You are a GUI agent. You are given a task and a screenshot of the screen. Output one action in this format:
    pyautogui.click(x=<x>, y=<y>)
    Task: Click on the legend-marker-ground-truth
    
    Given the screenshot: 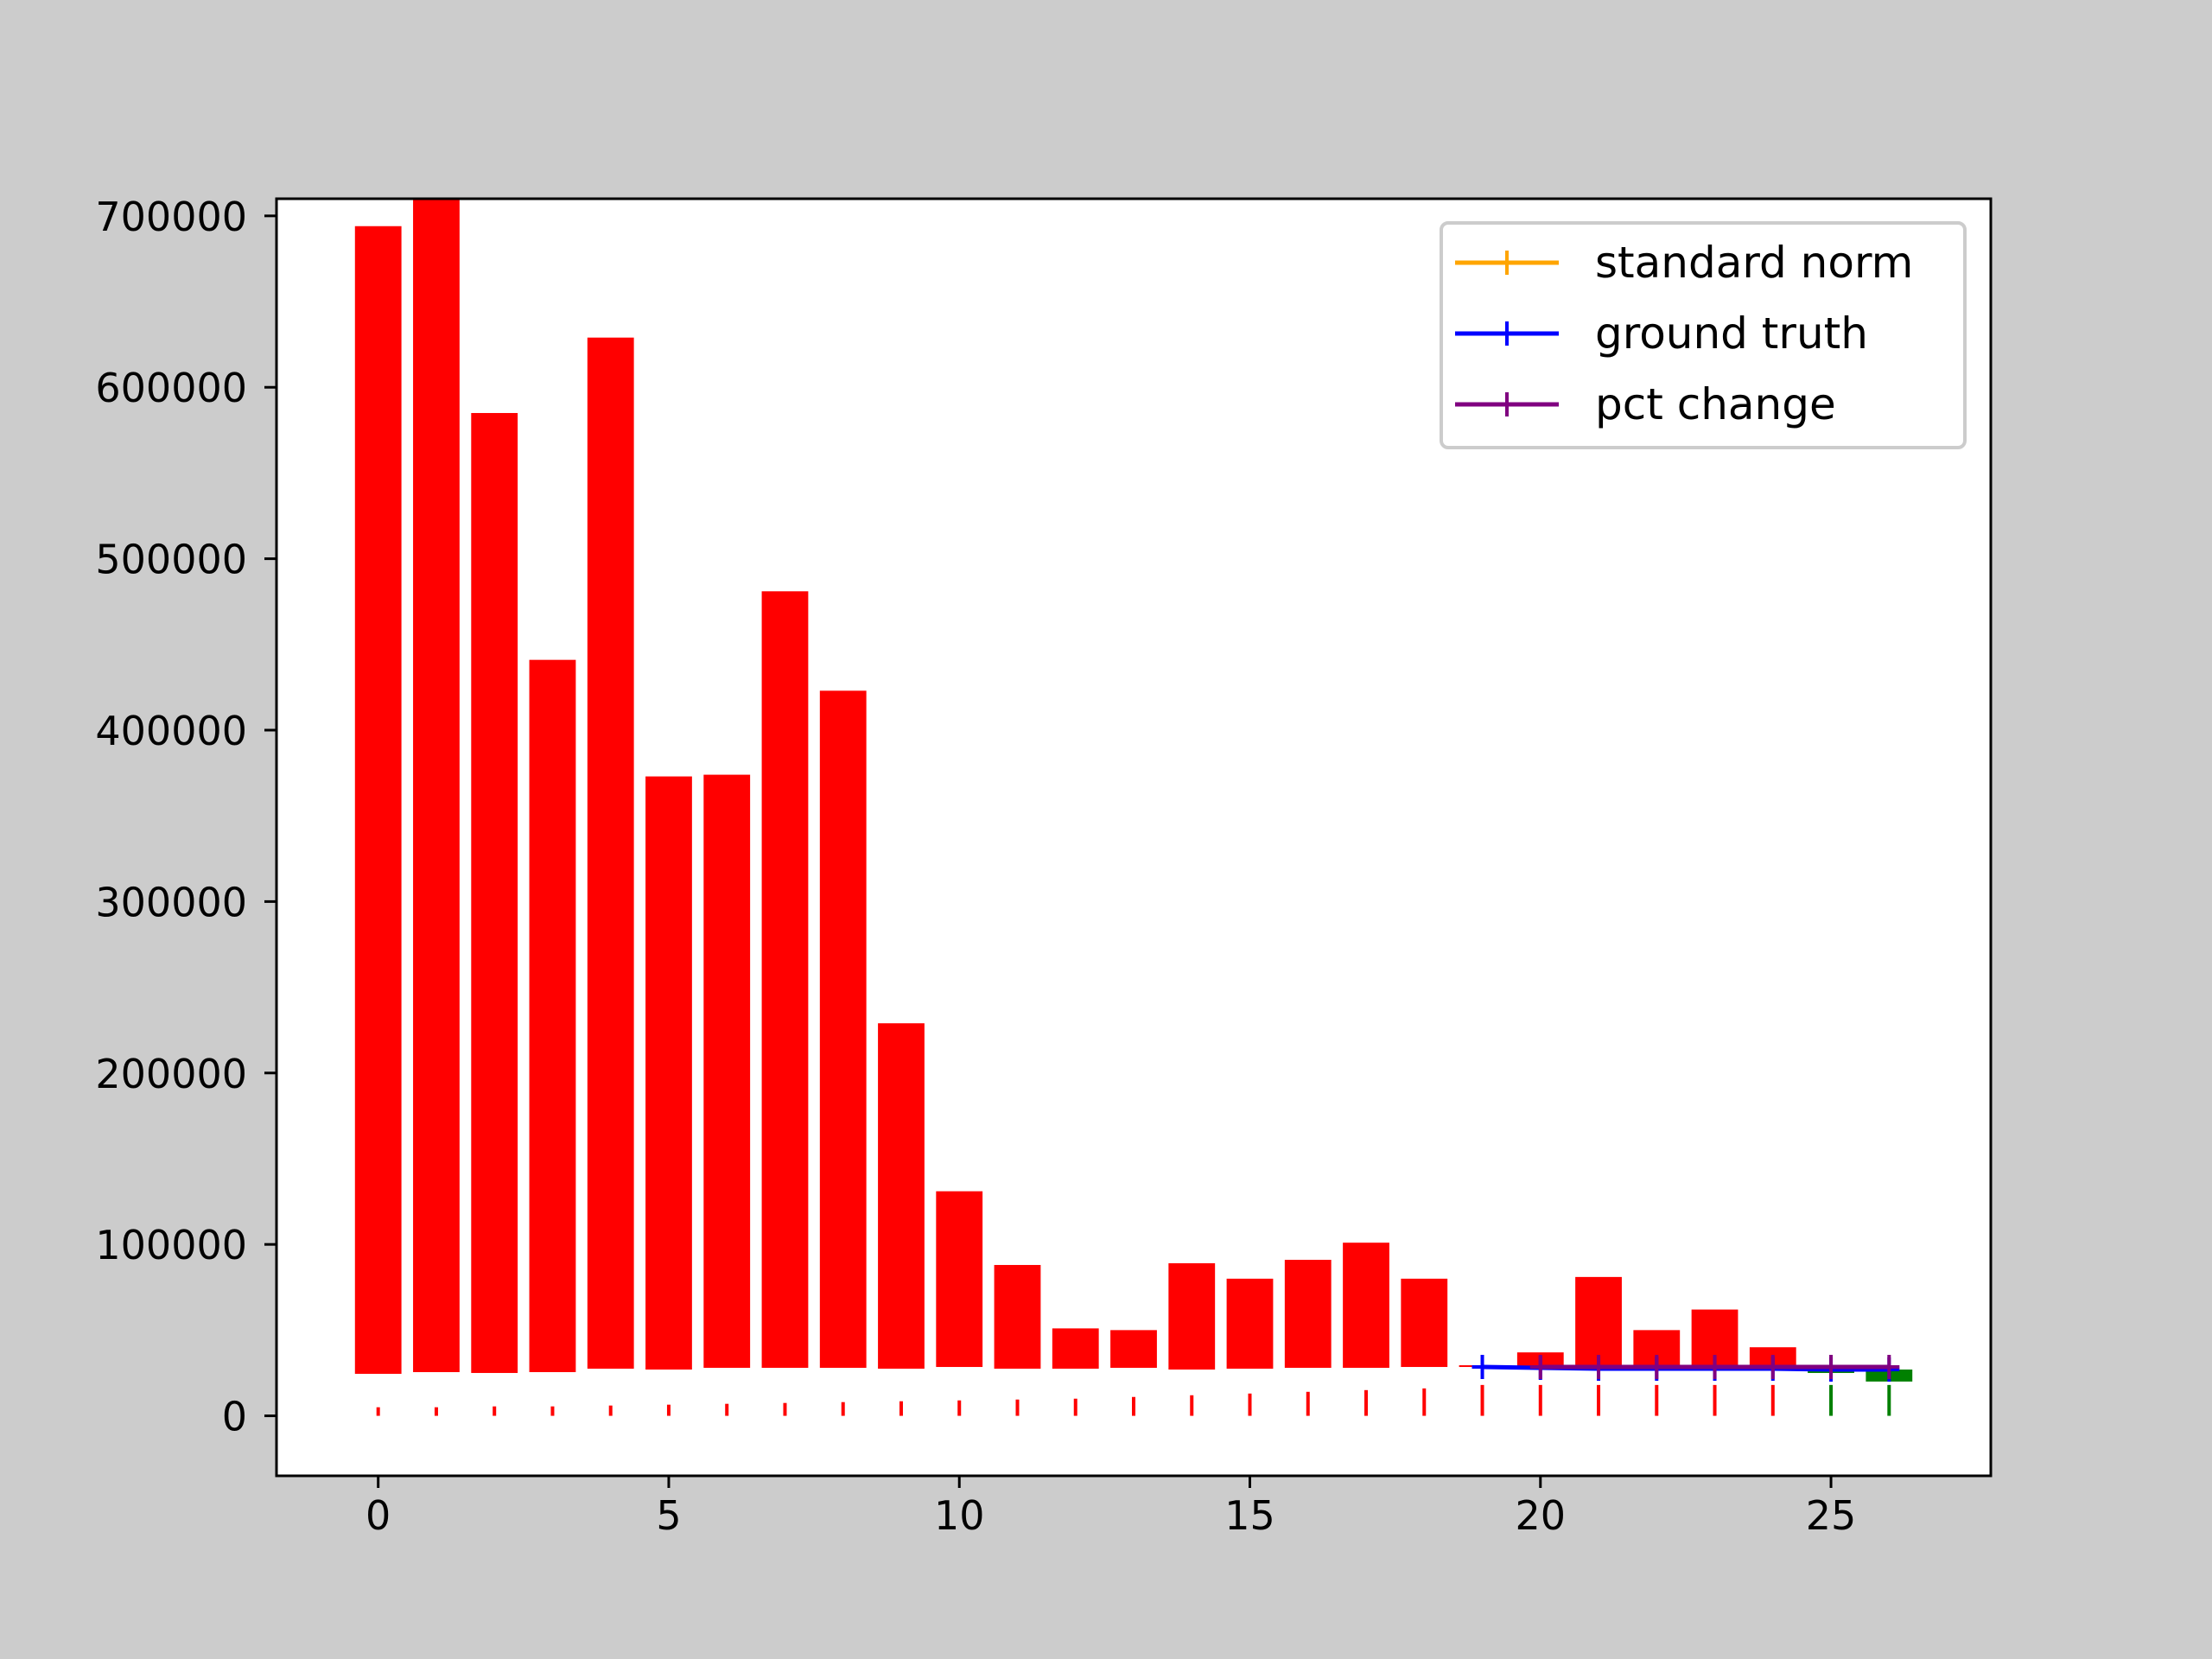 What is the action you would take?
    pyautogui.click(x=1507, y=333)
    